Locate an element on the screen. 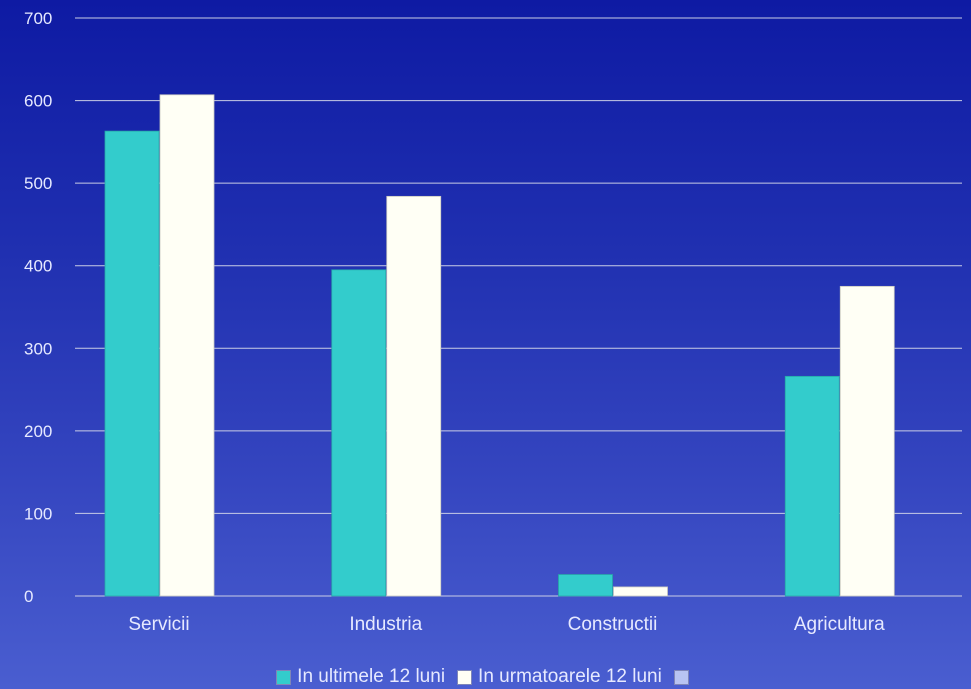 The image size is (971, 689). legend-item-series-1: In ultimele 12 luni is located at coordinates (360, 677).